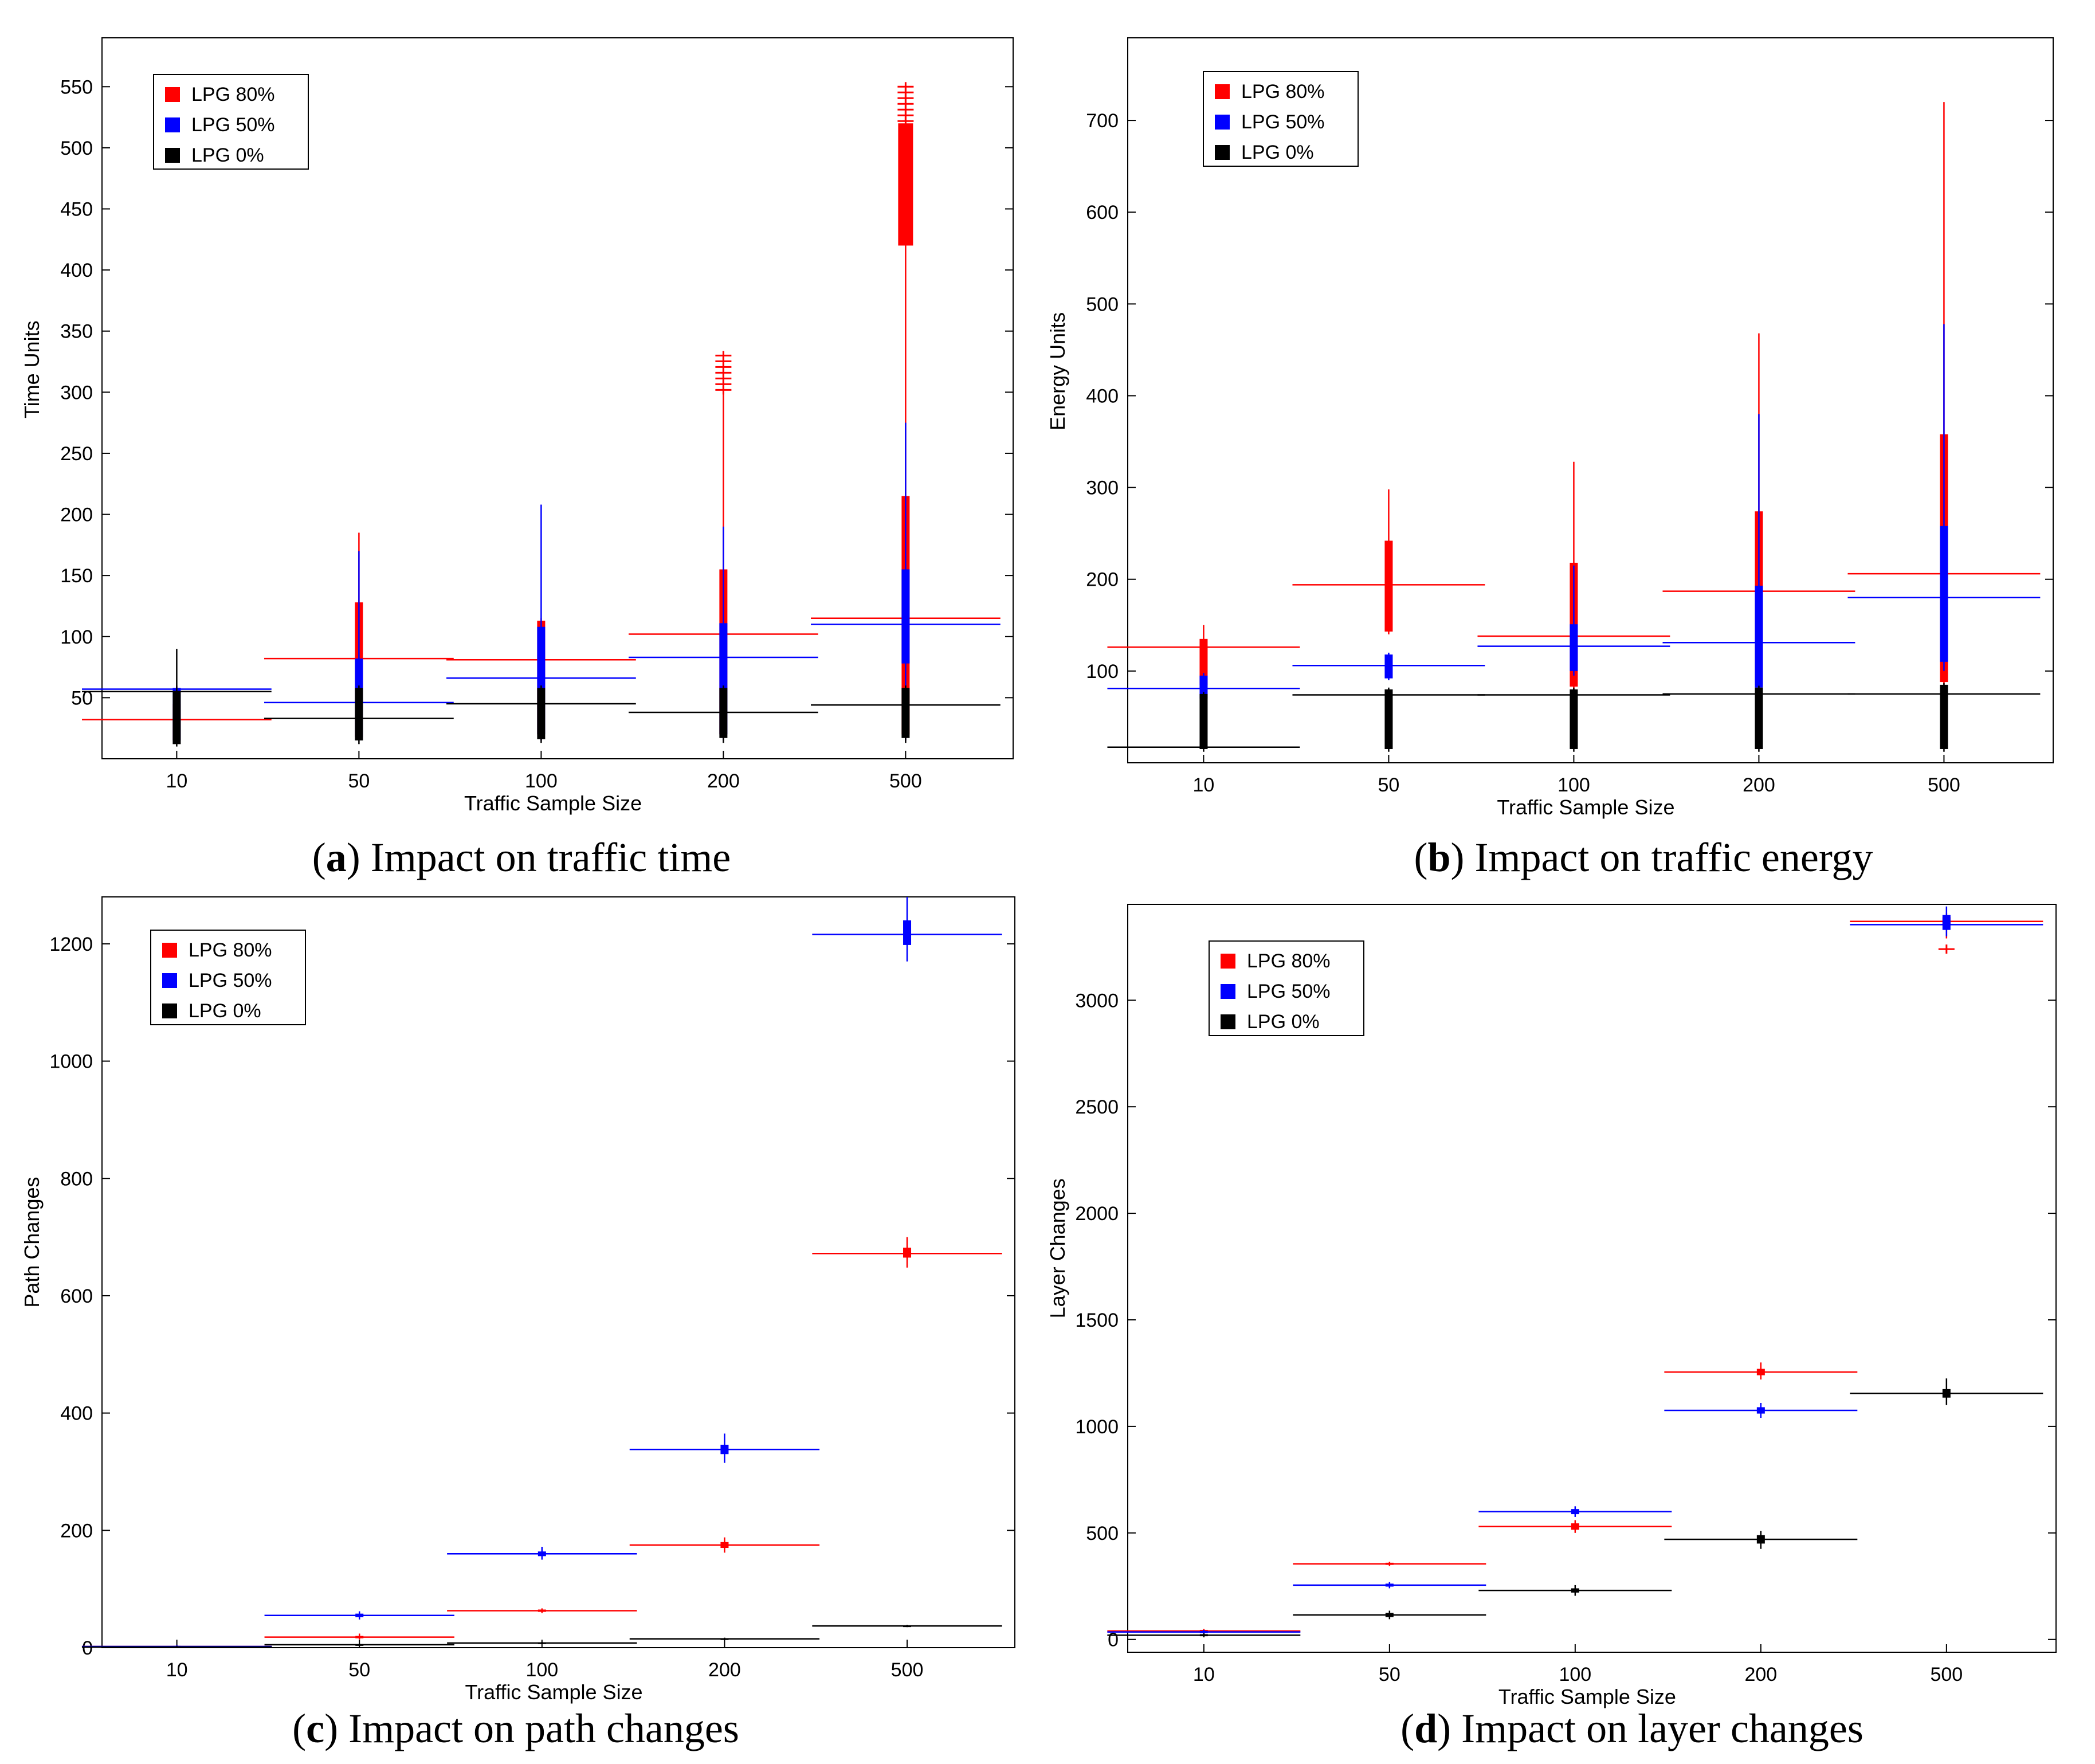 This screenshot has width=2095, height=1764. What do you see at coordinates (76, 1296) in the screenshot?
I see `y-tick-label-c-3: 600` at bounding box center [76, 1296].